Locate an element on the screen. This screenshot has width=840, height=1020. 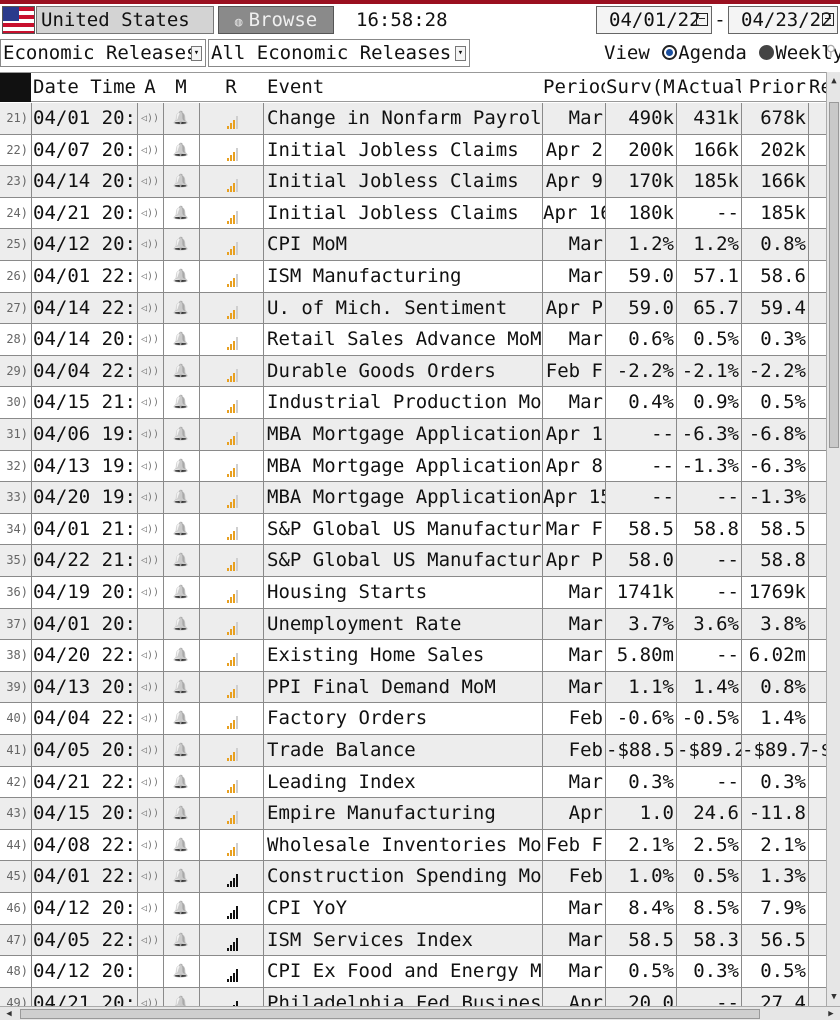
country-select: United States is located at coordinates (125, 20).